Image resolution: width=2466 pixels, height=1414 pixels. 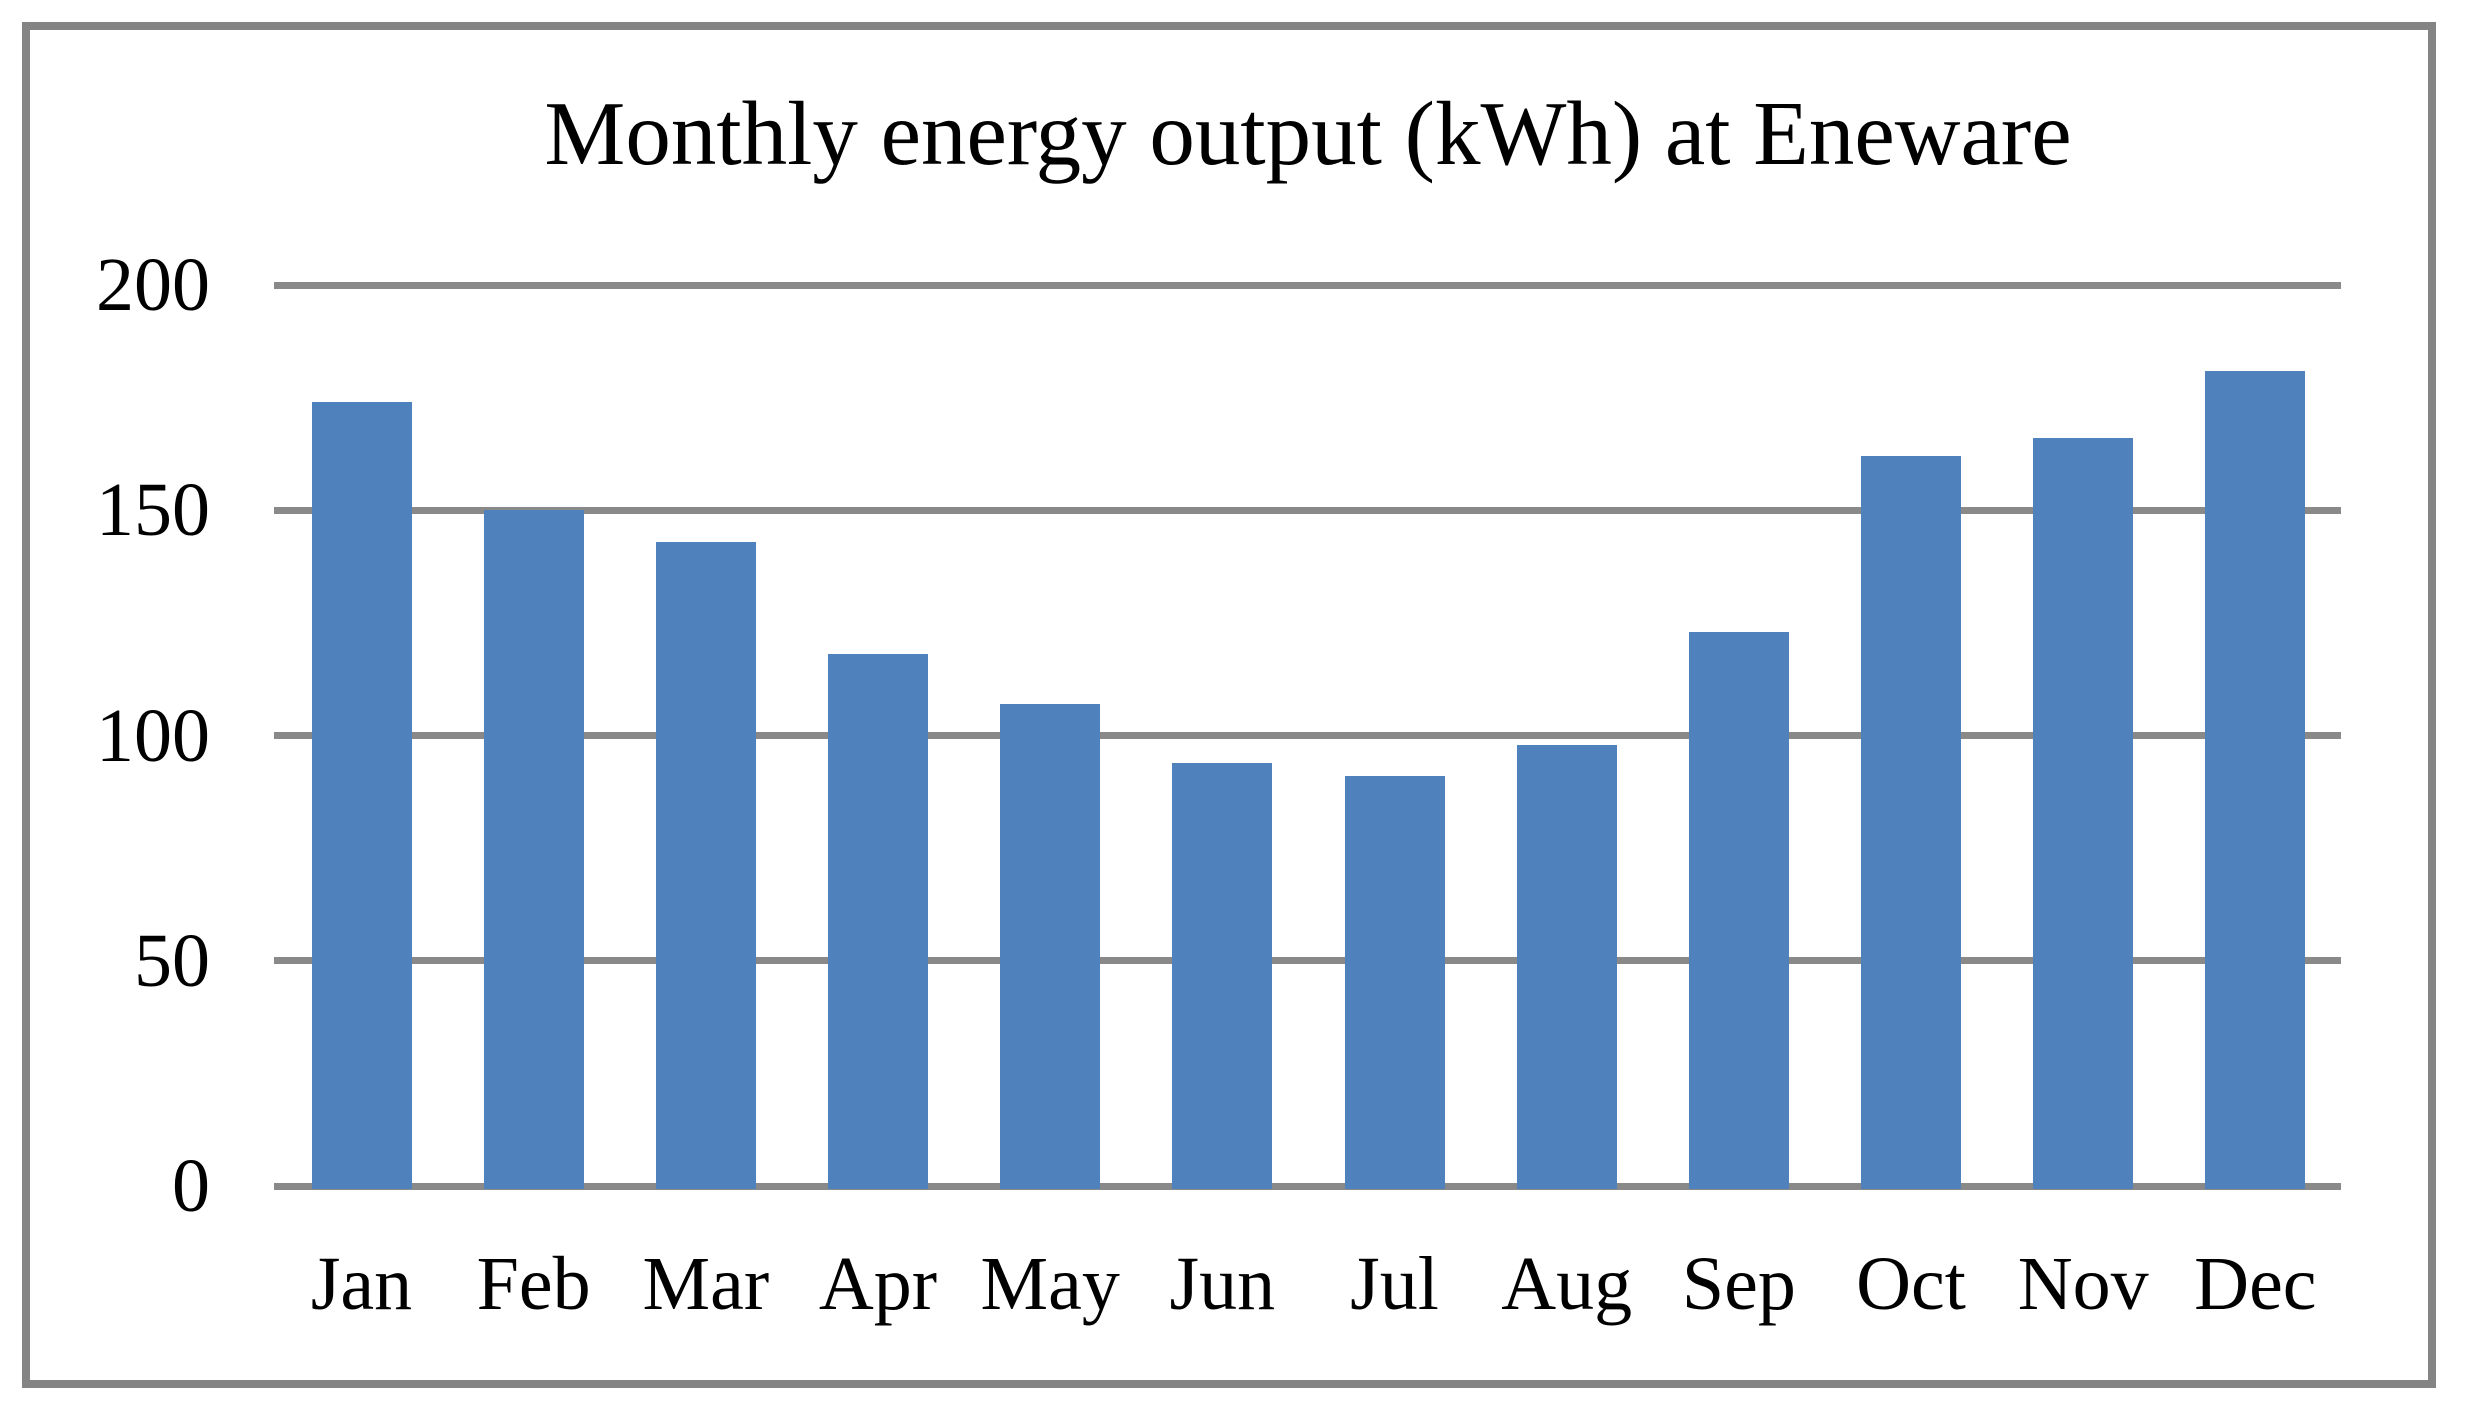 What do you see at coordinates (2083, 1284) in the screenshot?
I see `x-axis-label-nov: Nov` at bounding box center [2083, 1284].